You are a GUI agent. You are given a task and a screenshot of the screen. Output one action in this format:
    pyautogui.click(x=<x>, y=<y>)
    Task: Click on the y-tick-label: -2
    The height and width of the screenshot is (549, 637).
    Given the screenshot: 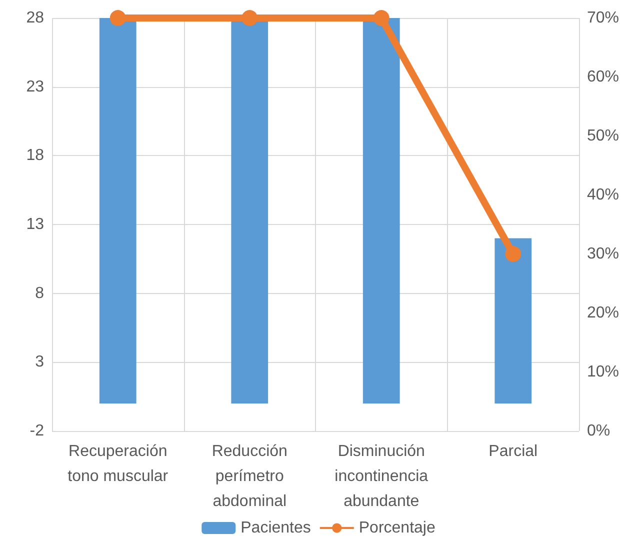 What is the action you would take?
    pyautogui.click(x=37, y=431)
    